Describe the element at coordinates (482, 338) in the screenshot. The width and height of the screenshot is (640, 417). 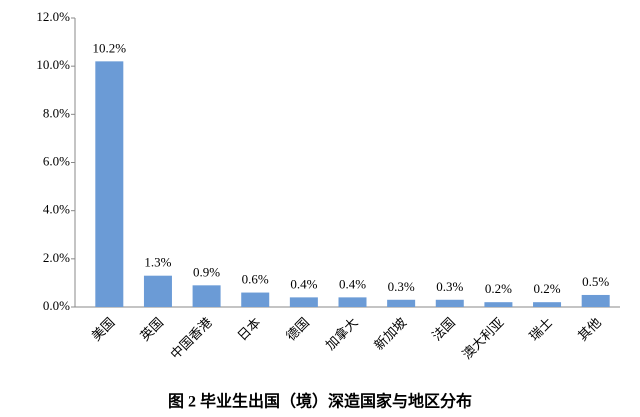
I see `x-tick-label: 澳大利亚` at that location.